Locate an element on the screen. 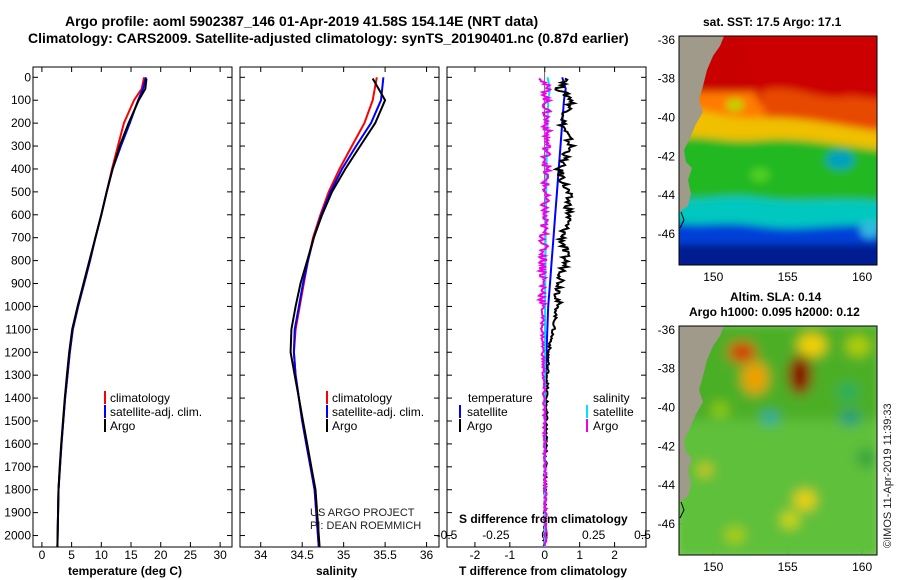 The image size is (900, 580). x-tick-label: 20 is located at coordinates (161, 555).